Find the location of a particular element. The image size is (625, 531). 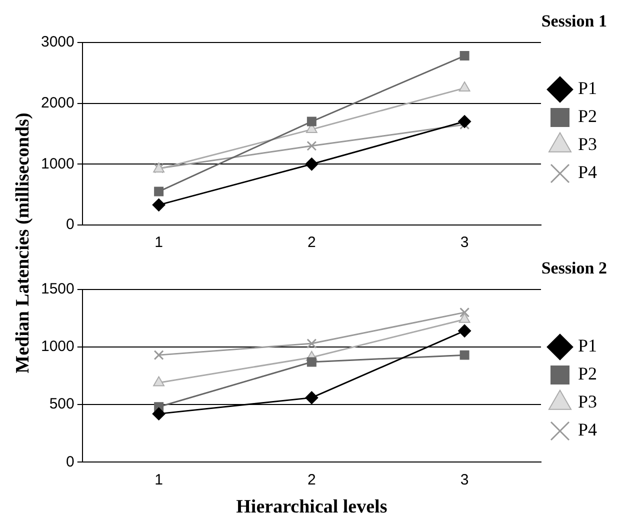

y-tick-label: 1500 is located at coordinates (57, 289).